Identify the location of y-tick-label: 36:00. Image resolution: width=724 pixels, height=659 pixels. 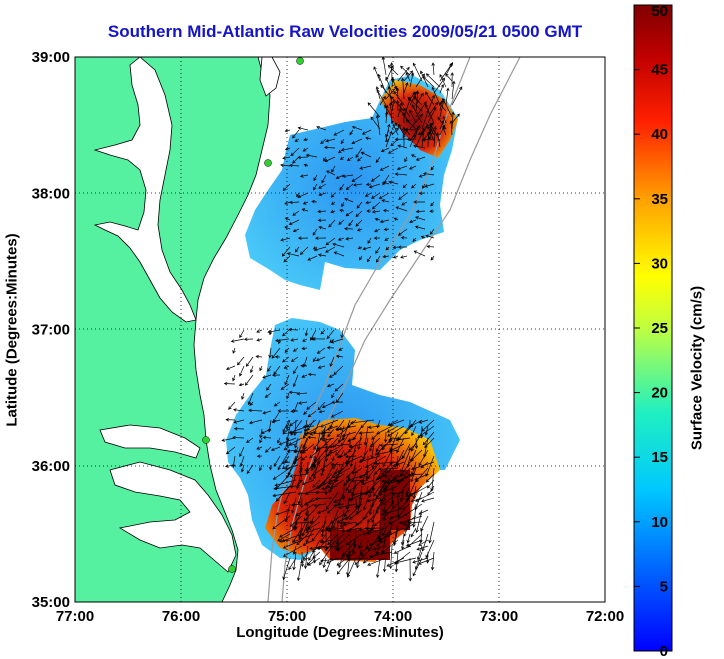
(51, 466).